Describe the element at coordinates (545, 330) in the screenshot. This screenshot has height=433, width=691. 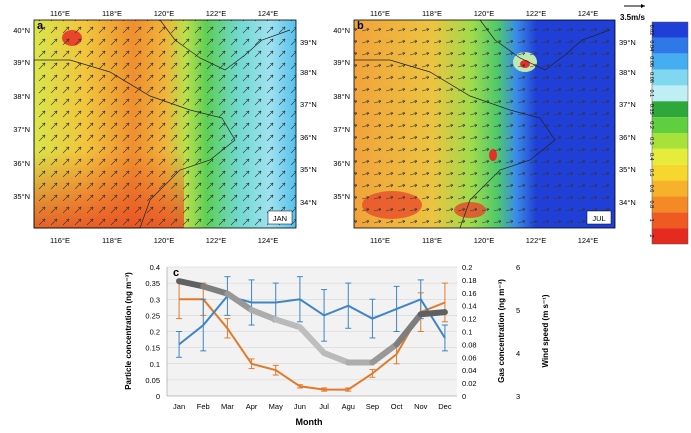
I see `chart-wind-axis-title: Wind speed (m s⁻¹)` at that location.